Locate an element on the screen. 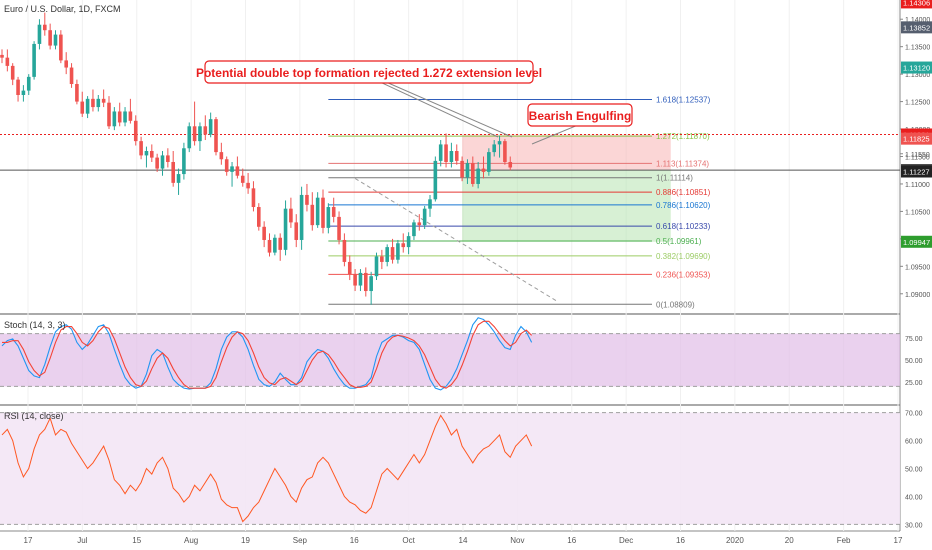 The image size is (932, 550). rsi-tick-label: 40.00 is located at coordinates (914, 497).